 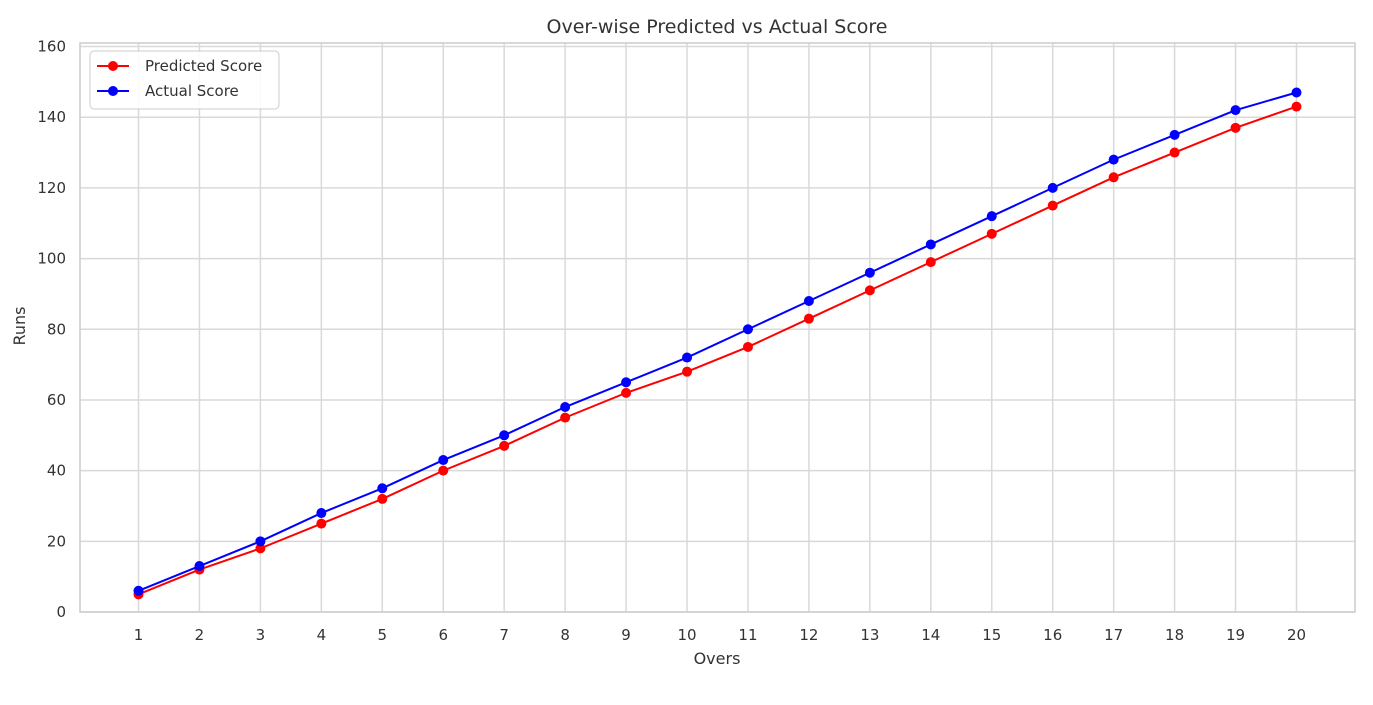 What do you see at coordinates (443, 635) in the screenshot?
I see `x-tick-label-6: 6` at bounding box center [443, 635].